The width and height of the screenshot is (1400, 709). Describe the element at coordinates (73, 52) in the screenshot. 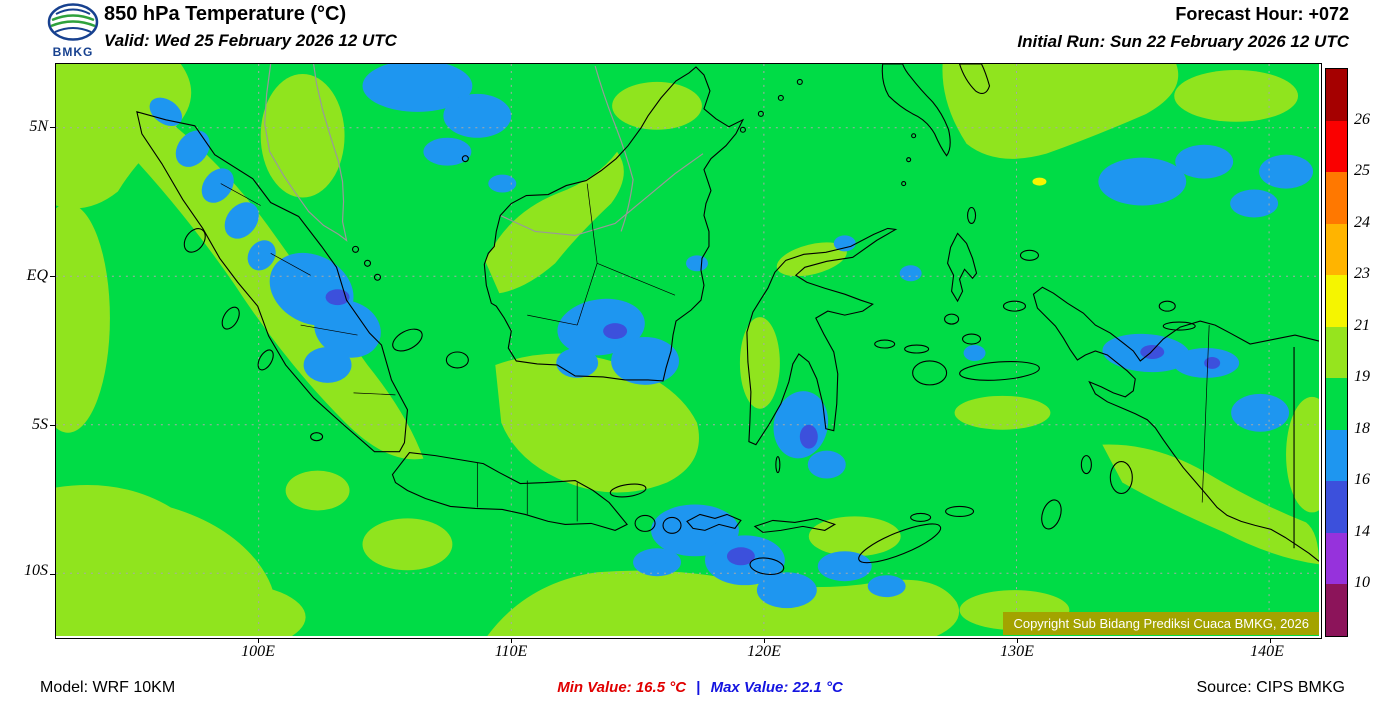

I see `bmkg-logo-text: BMKG` at that location.